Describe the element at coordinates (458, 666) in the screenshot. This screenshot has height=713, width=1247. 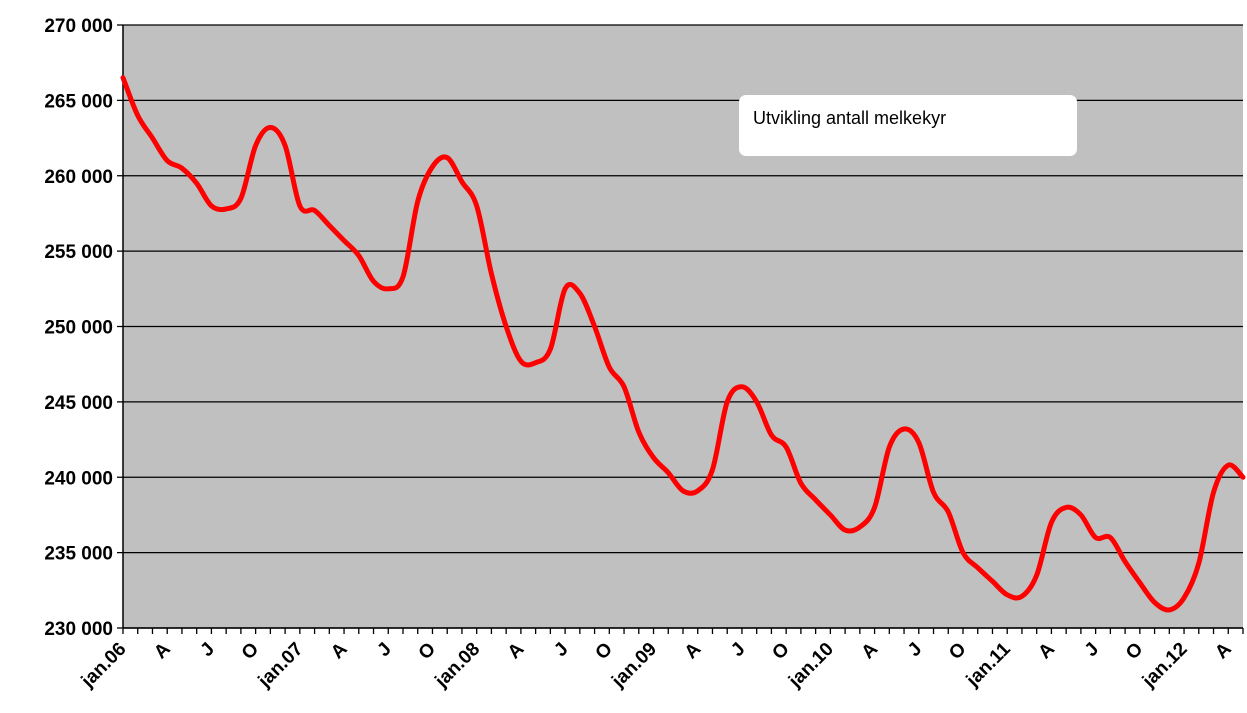
I see `x-tick-label: jan.08` at that location.